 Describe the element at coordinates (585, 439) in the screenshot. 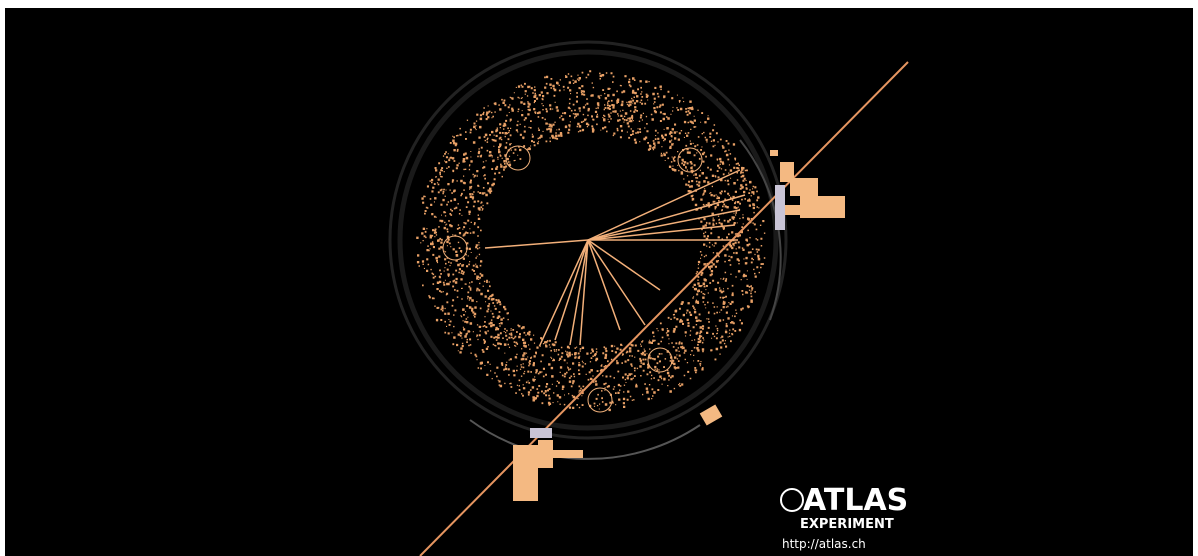

I see `arc` at that location.